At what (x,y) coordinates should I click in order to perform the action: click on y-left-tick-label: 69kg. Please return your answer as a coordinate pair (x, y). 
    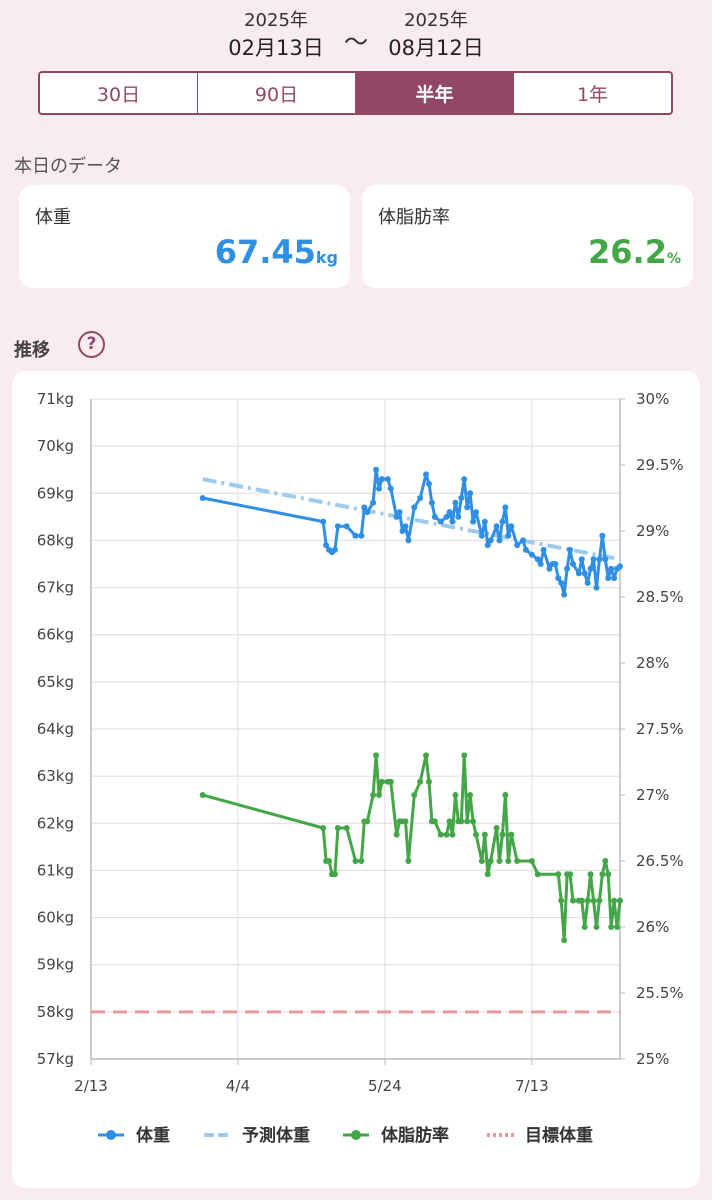
    Looking at the image, I should click on (55, 493).